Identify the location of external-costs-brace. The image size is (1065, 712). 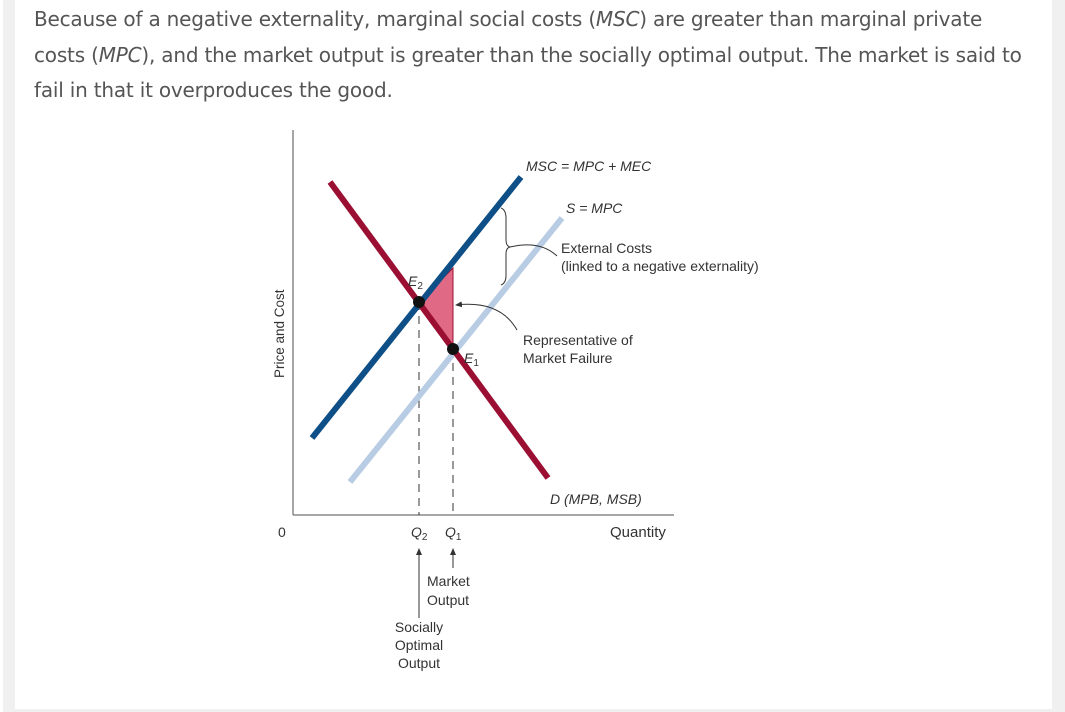
(505, 246).